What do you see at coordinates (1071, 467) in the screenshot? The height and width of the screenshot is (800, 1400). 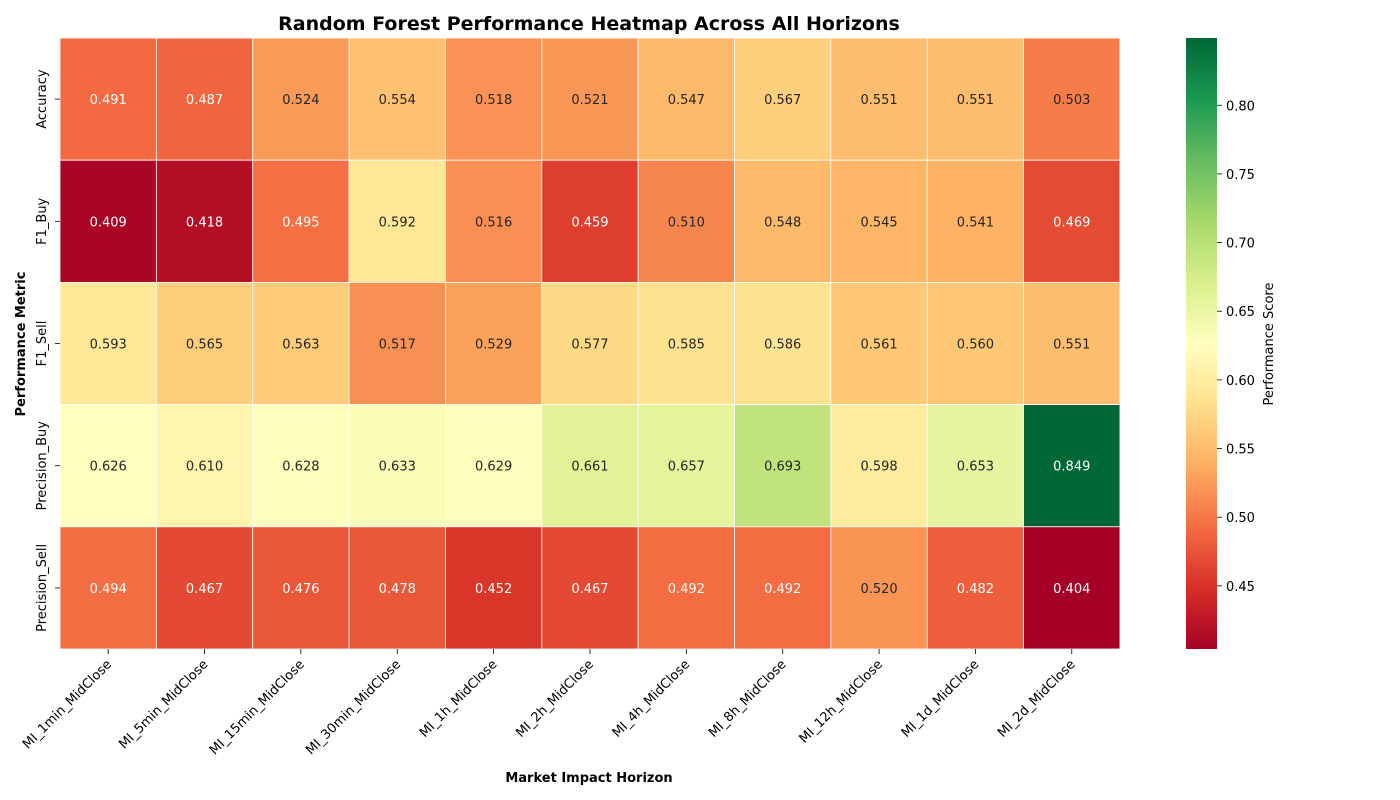 I see `cell-value-label: 0.849` at bounding box center [1071, 467].